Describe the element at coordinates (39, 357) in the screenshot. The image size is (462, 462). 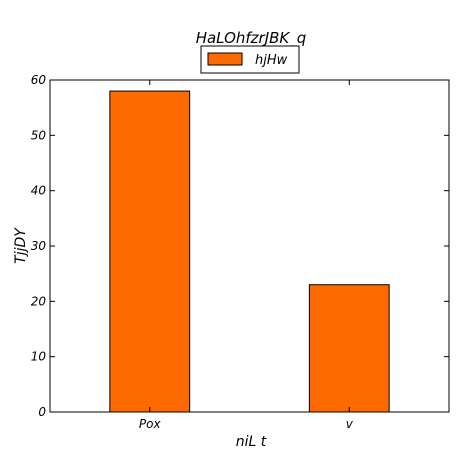
I see `y-tick-label: 10` at that location.